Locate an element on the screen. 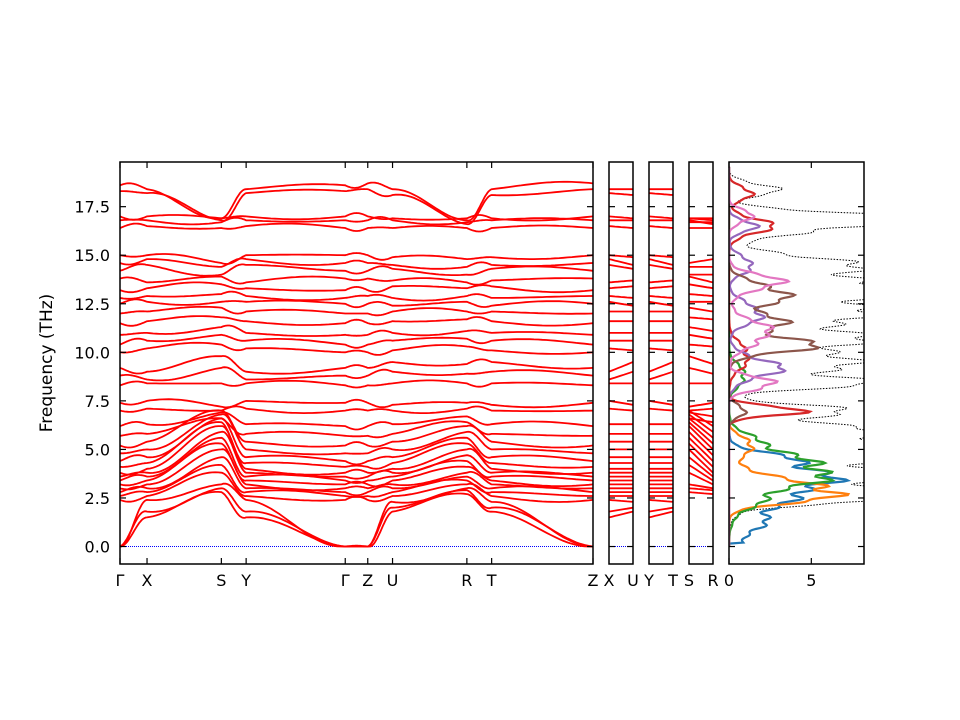 This screenshot has height=720, width=960. band-structure-xu-panel is located at coordinates (621, 368).